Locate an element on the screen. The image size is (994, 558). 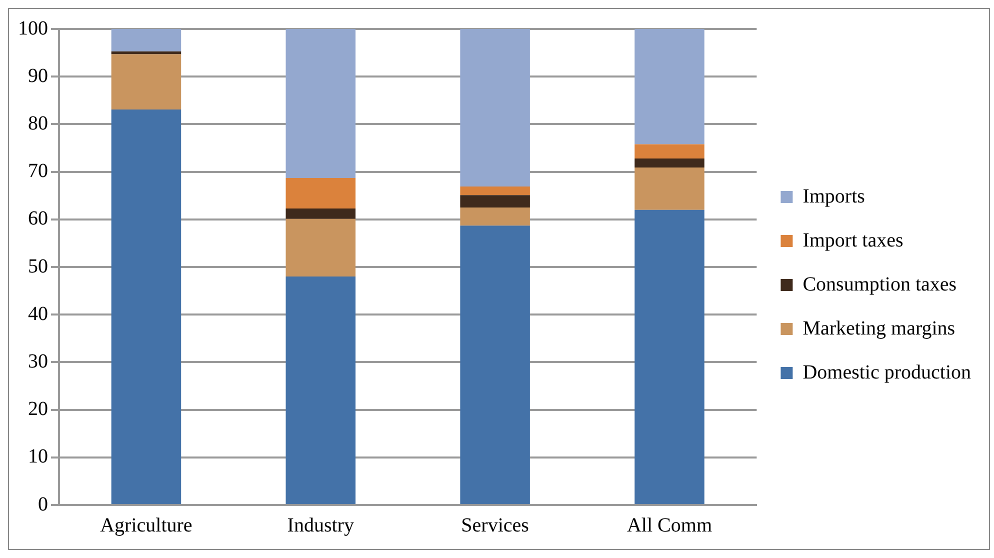
y-tick-label: 100 is located at coordinates (33, 28).